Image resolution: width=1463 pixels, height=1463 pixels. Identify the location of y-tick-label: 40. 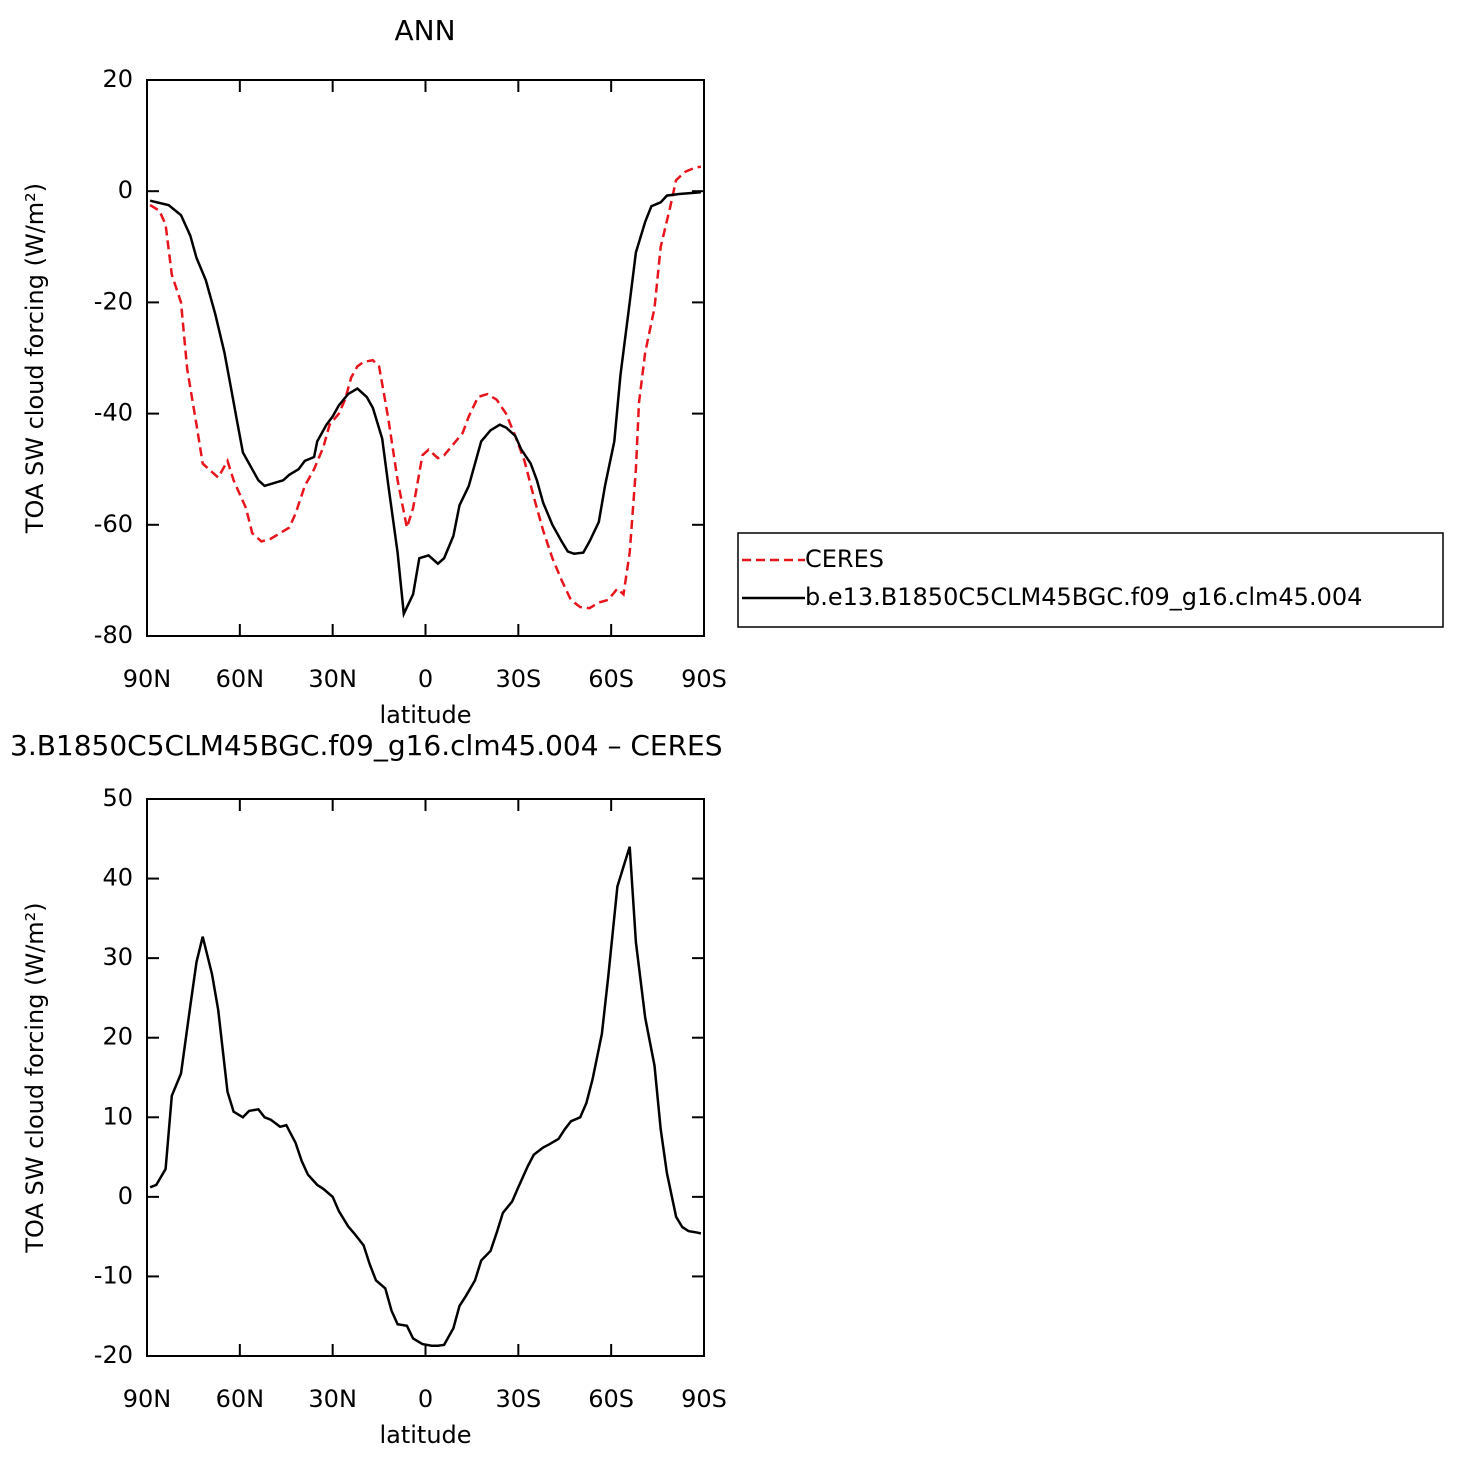
(117, 878).